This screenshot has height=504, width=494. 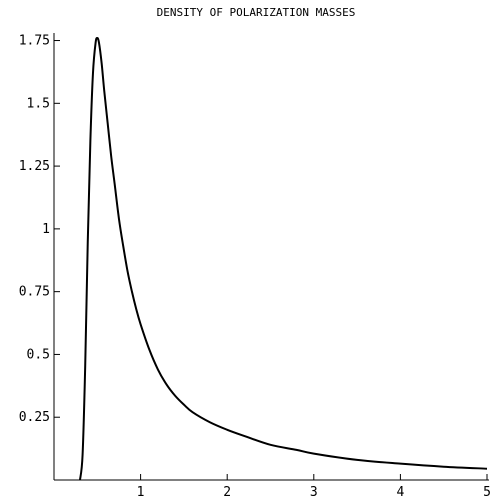 I want to click on x-tick-label: 4, so click(x=400, y=492).